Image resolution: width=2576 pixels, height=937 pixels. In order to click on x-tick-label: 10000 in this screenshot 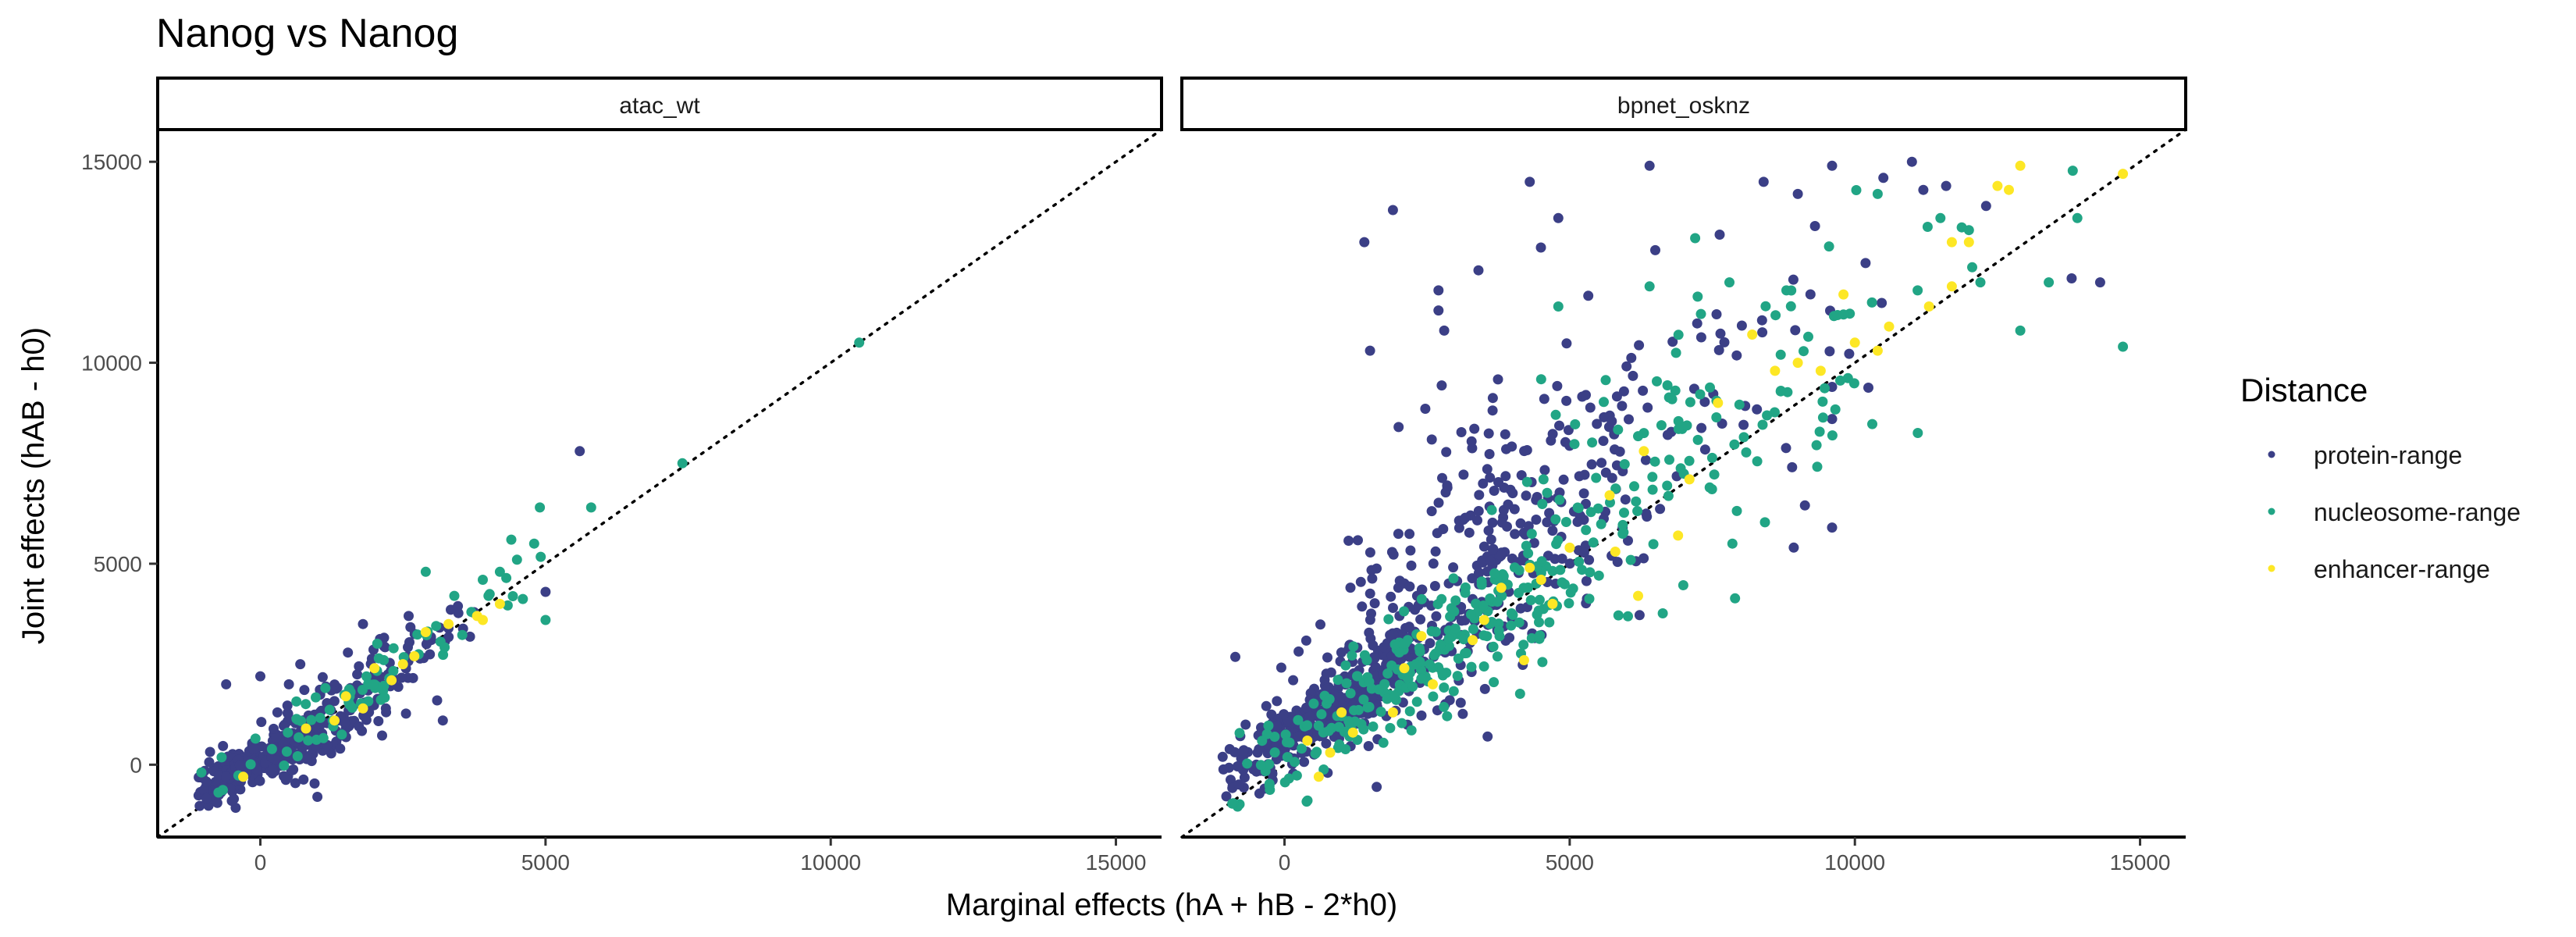, I will do `click(1855, 862)`.